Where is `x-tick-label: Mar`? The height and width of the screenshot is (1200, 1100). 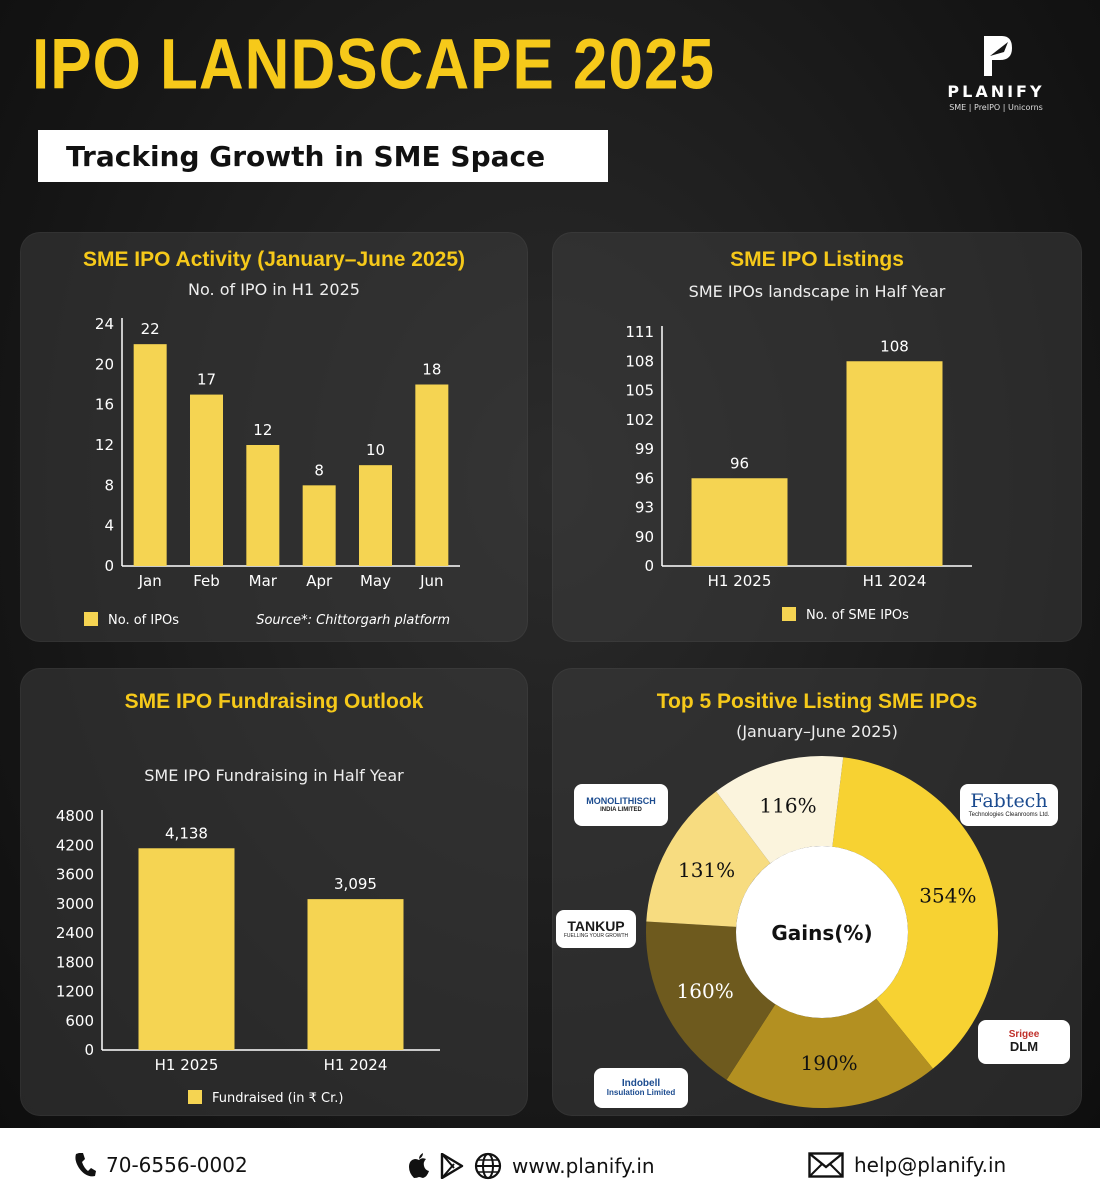
x-tick-label: Mar is located at coordinates (263, 581).